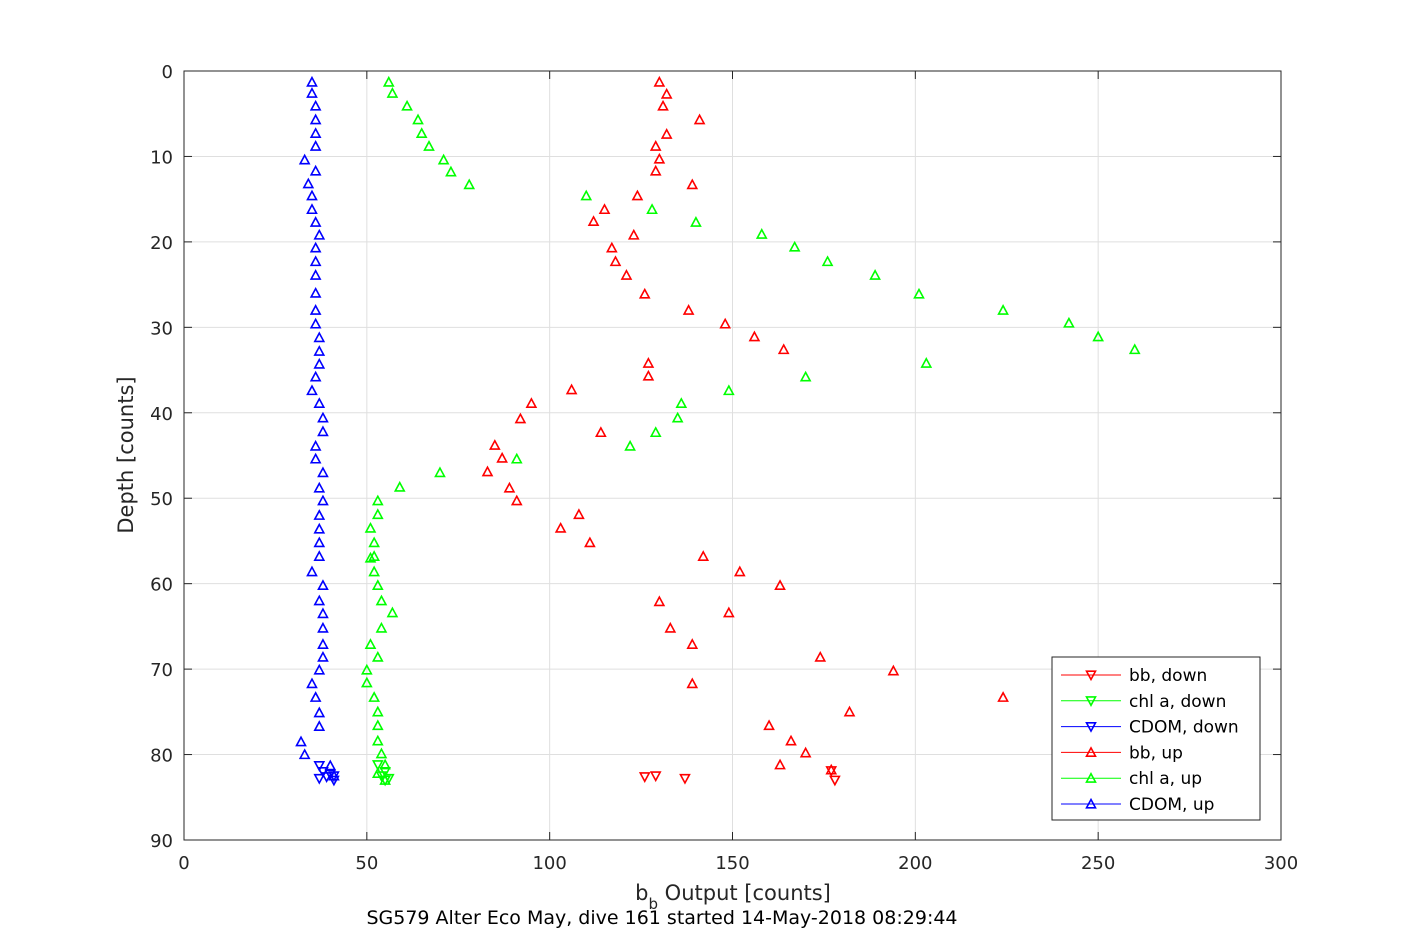 Image resolution: width=1417 pixels, height=945 pixels. Describe the element at coordinates (549, 863) in the screenshot. I see `x-tick-label: 100` at that location.